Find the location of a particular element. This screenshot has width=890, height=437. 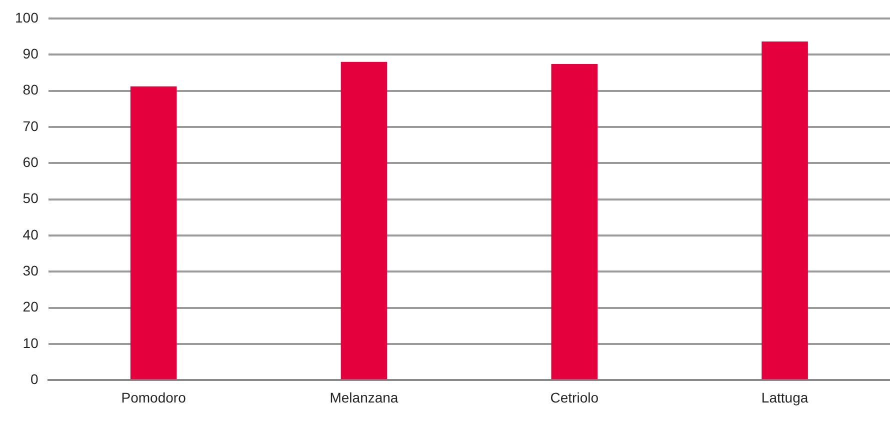

y-tick-label: 60 is located at coordinates (30, 162).